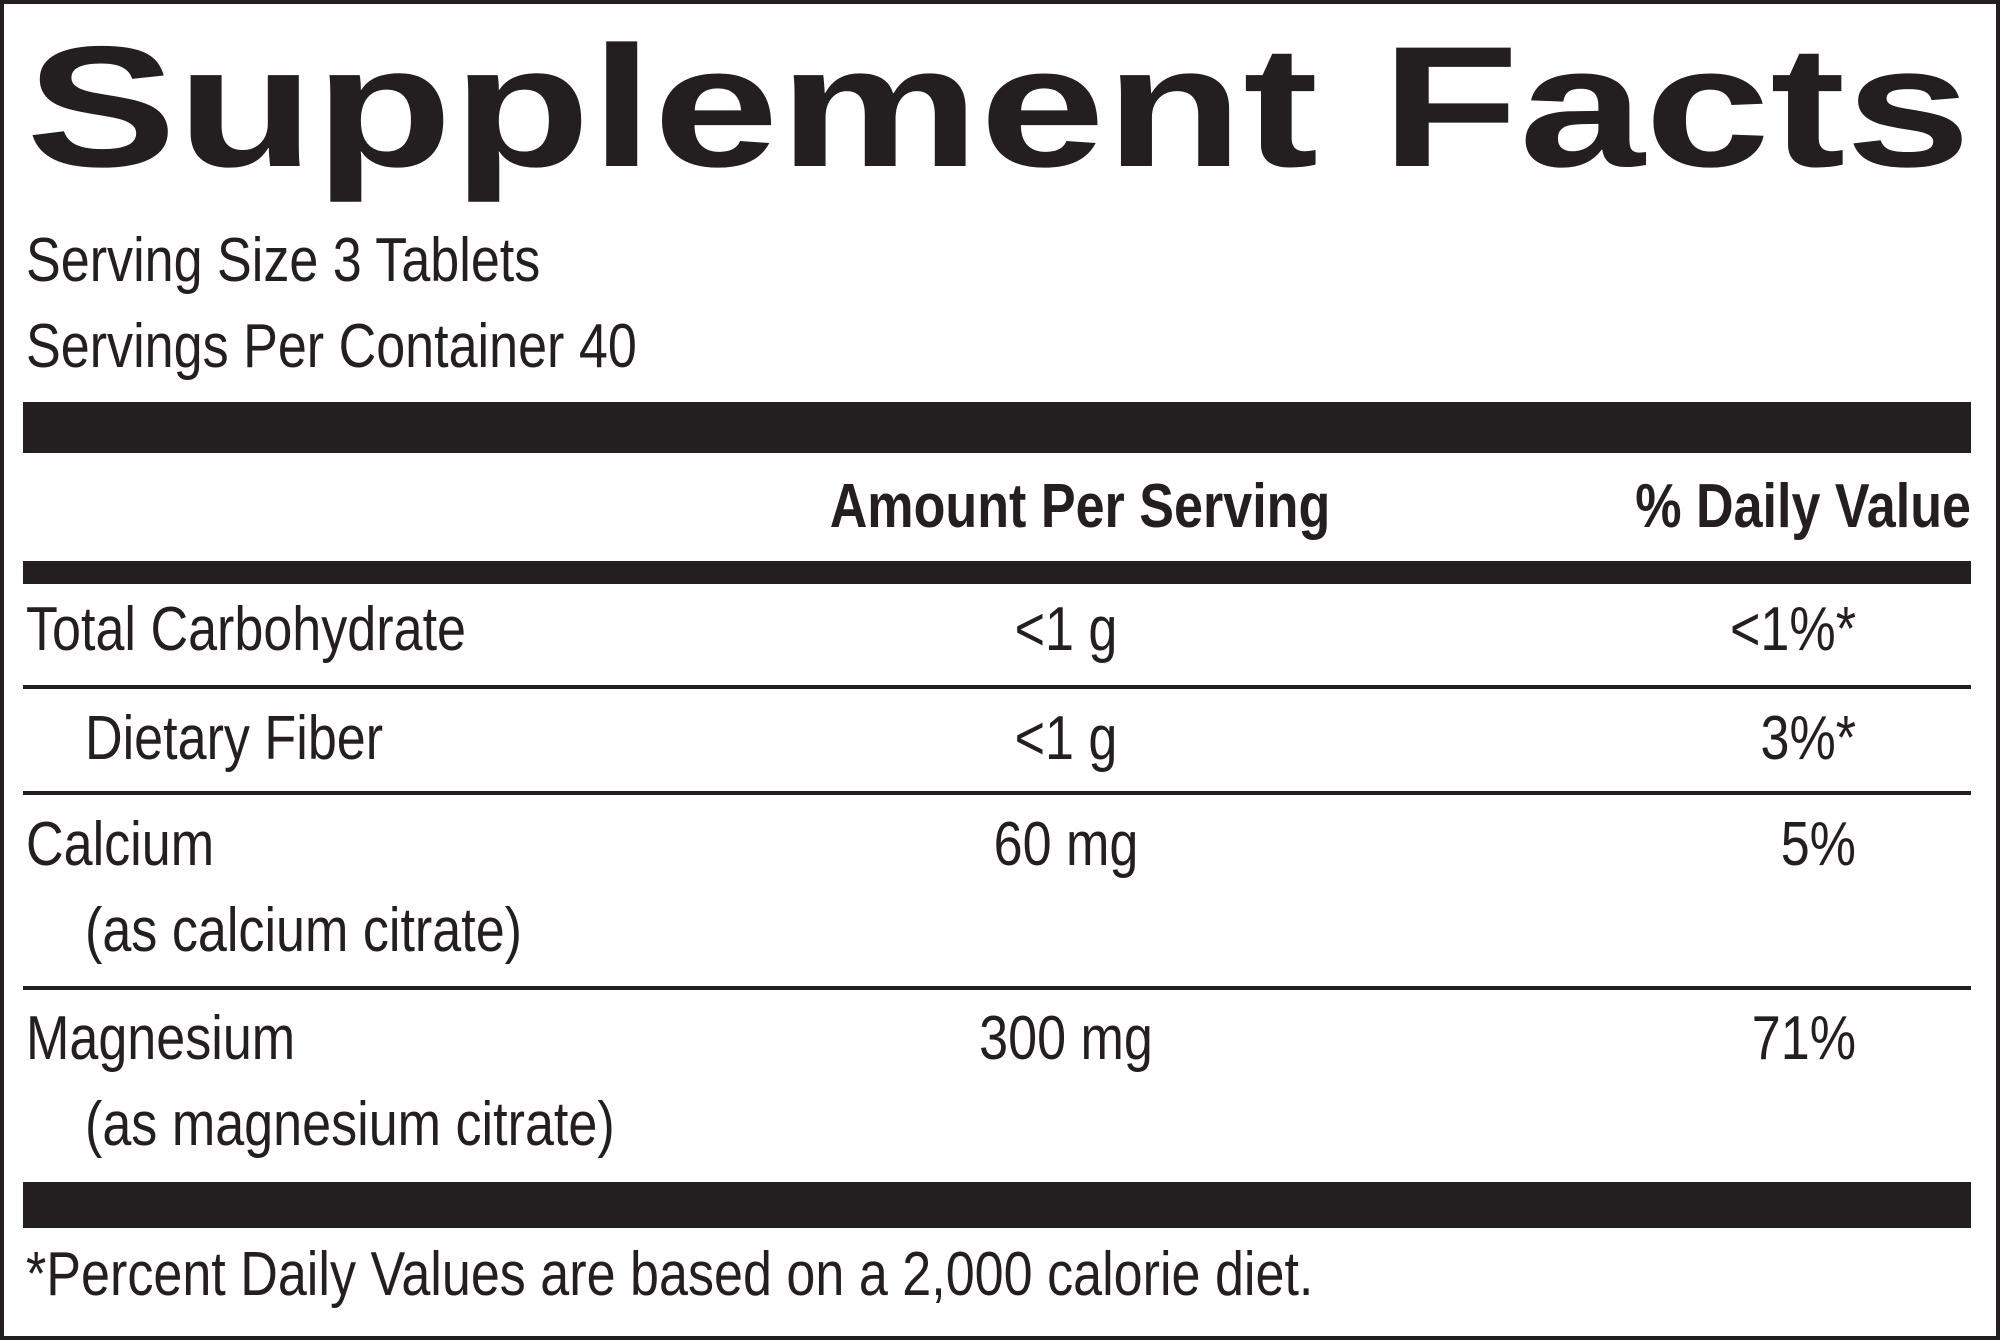 The image size is (2000, 1340). Describe the element at coordinates (120, 844) in the screenshot. I see `nutrient-name: Calcium` at that location.